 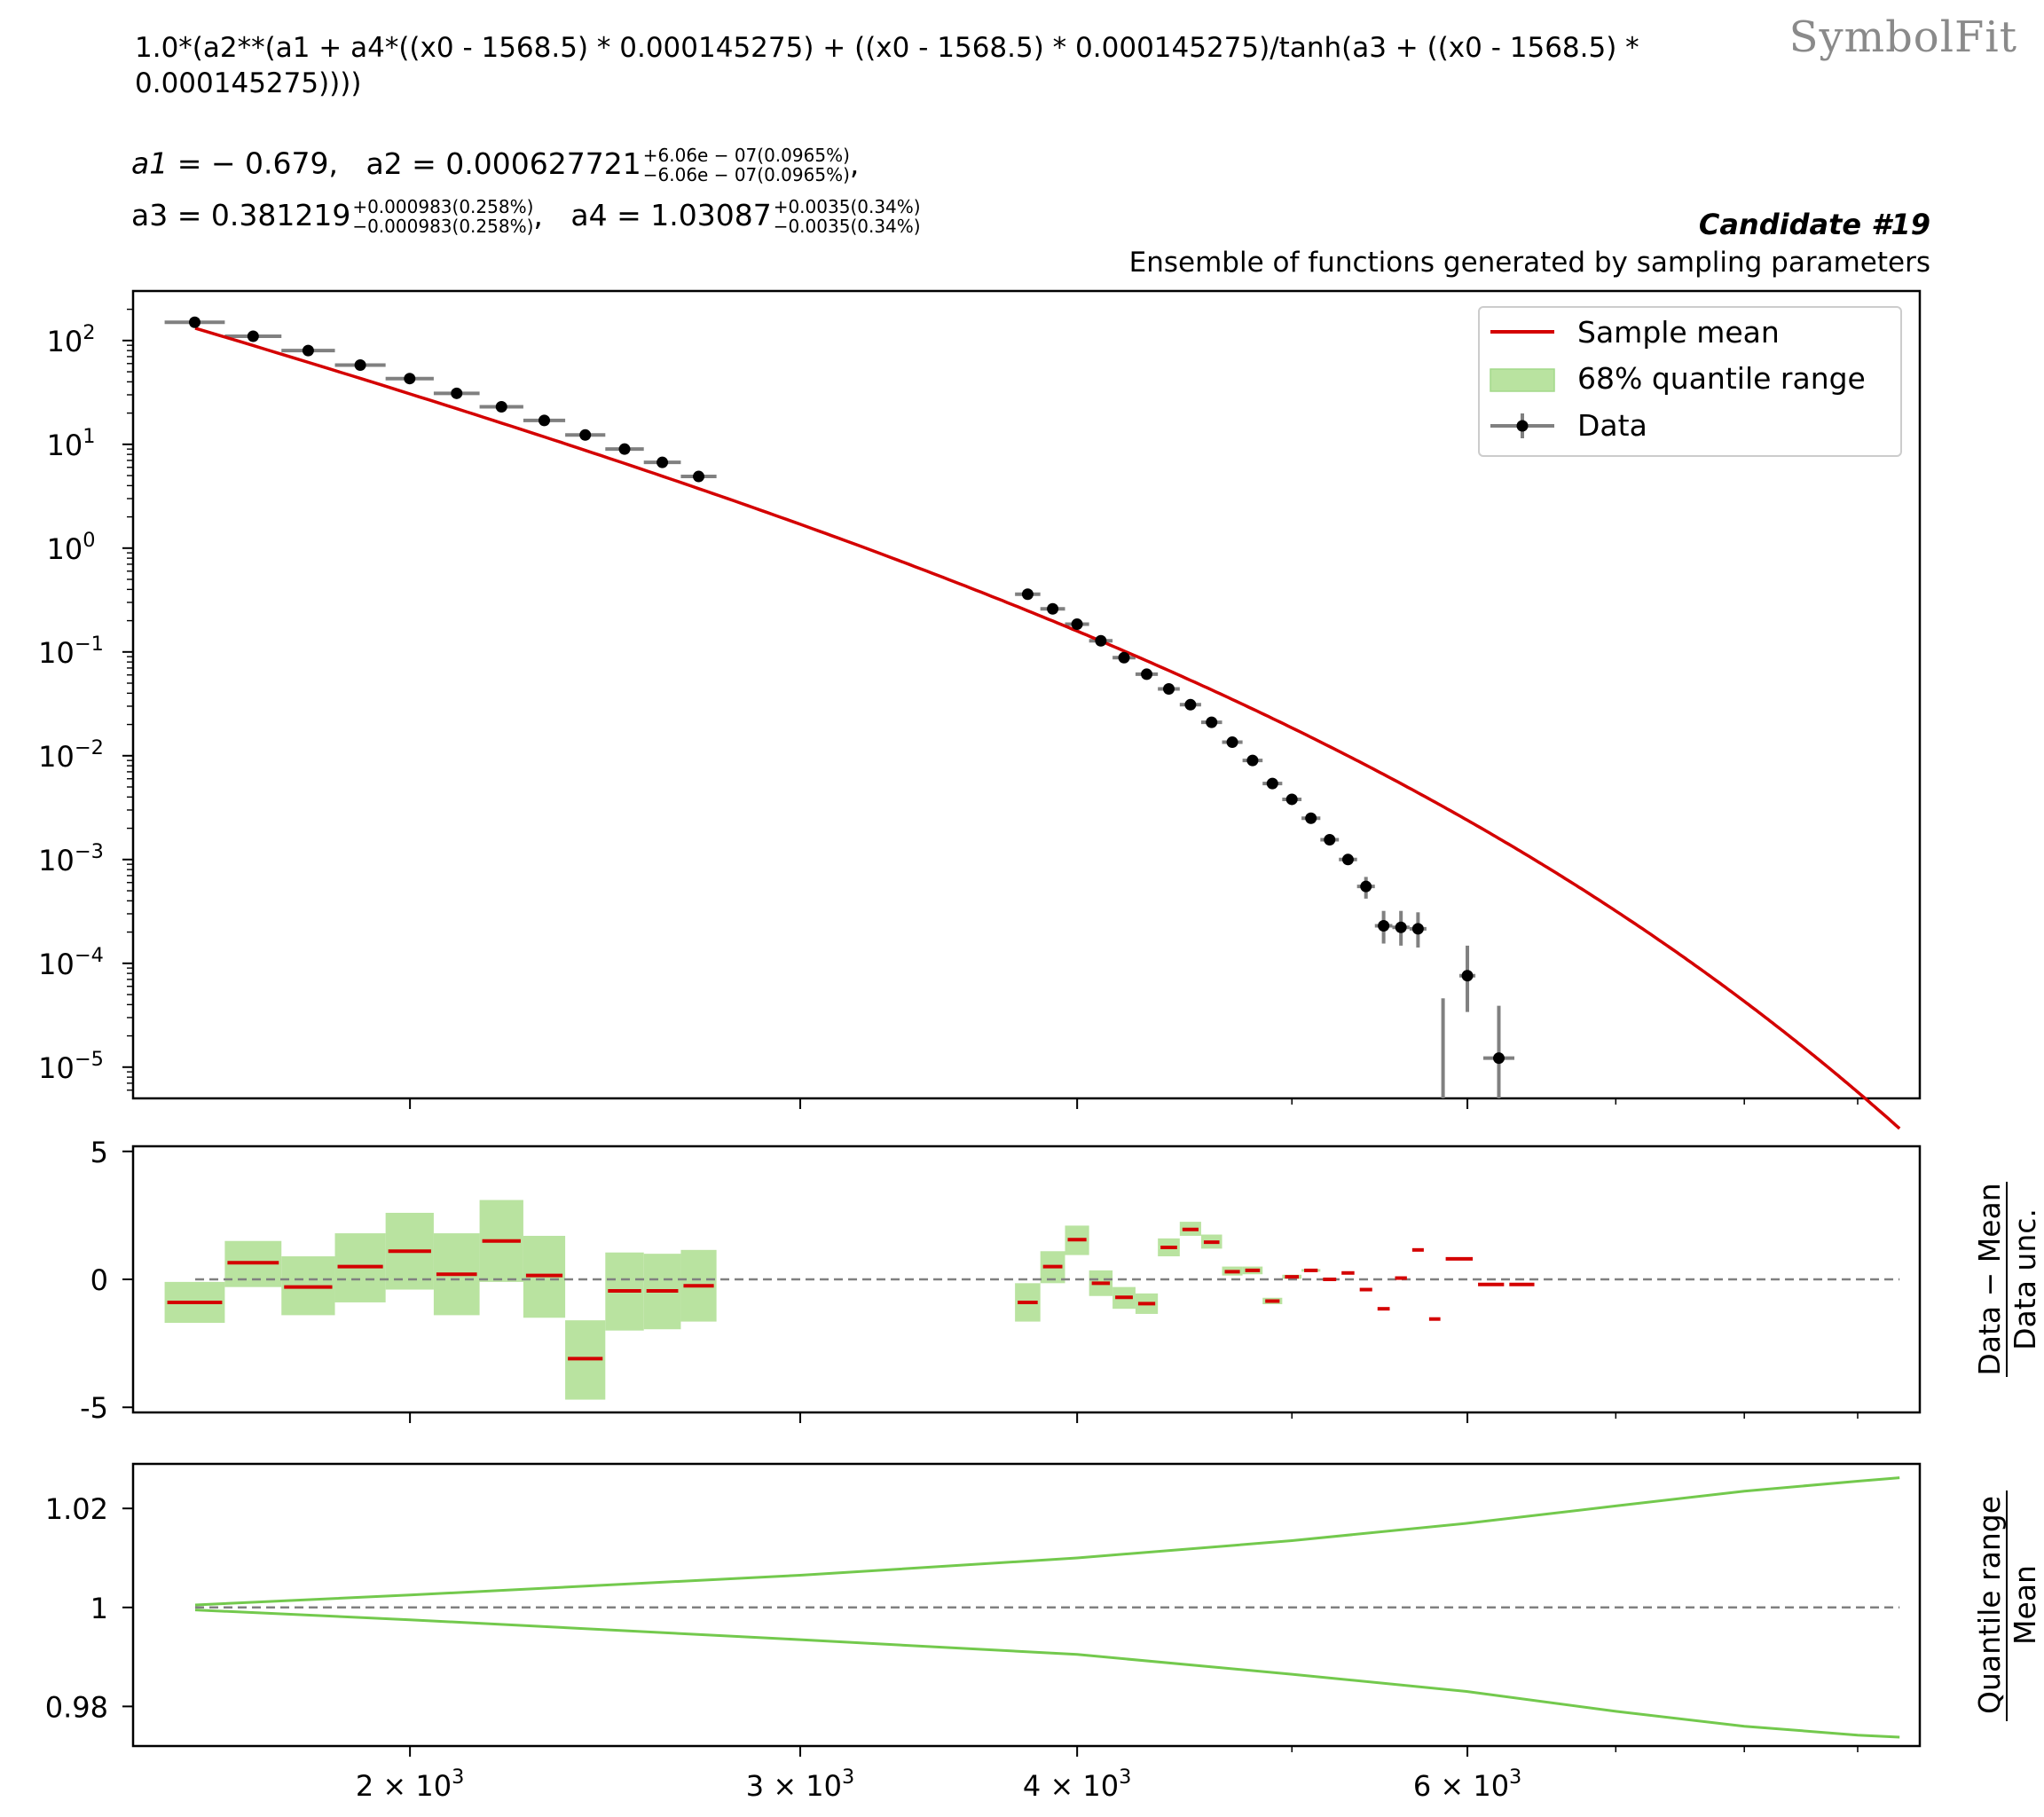 I want to click on param-a4: a4 = 1.03087 +0.0035(0.34%) −0.0035(0.34%), so click(x=745, y=216).